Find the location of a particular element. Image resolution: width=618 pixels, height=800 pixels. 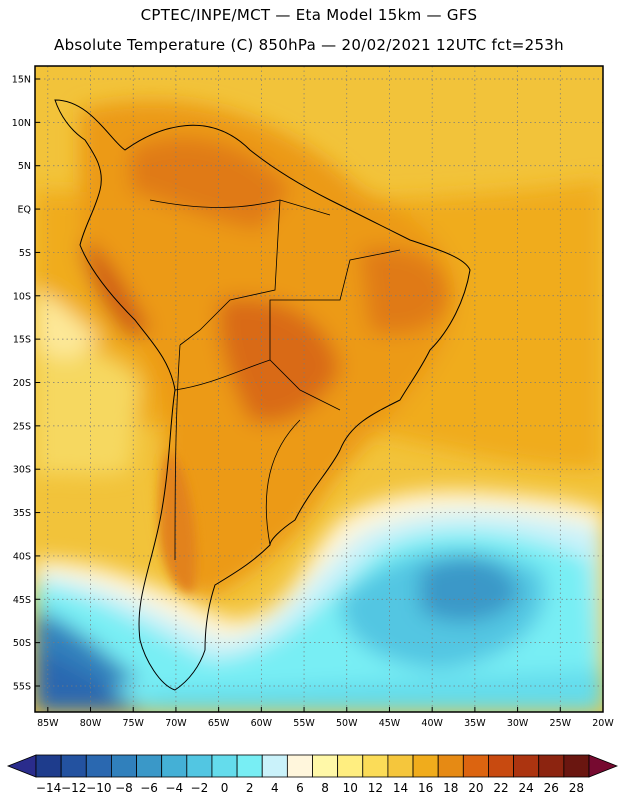

longitude-label: 30W is located at coordinates (518, 723).